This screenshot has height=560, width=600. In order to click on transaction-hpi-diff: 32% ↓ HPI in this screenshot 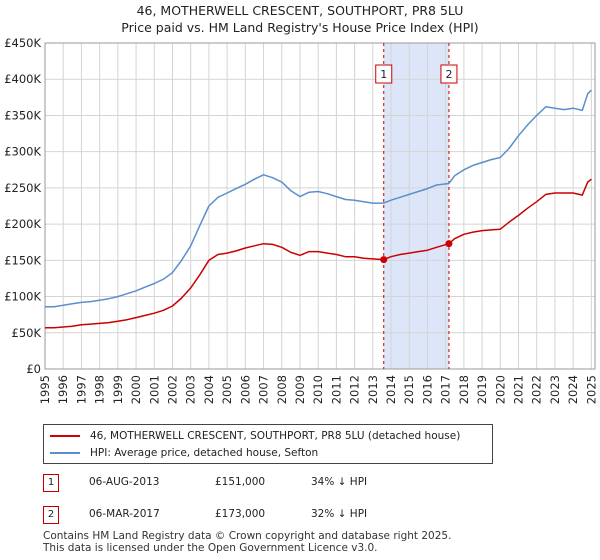, I will do `click(339, 514)`.